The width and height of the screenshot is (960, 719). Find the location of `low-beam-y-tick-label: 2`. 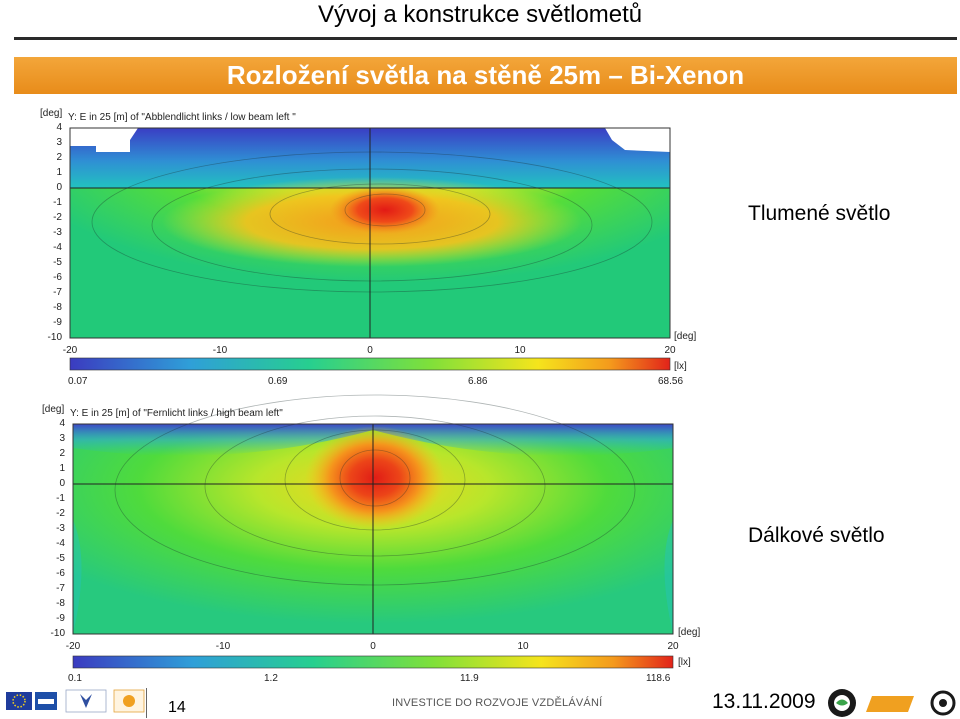

low-beam-y-tick-label: 2 is located at coordinates (59, 157).